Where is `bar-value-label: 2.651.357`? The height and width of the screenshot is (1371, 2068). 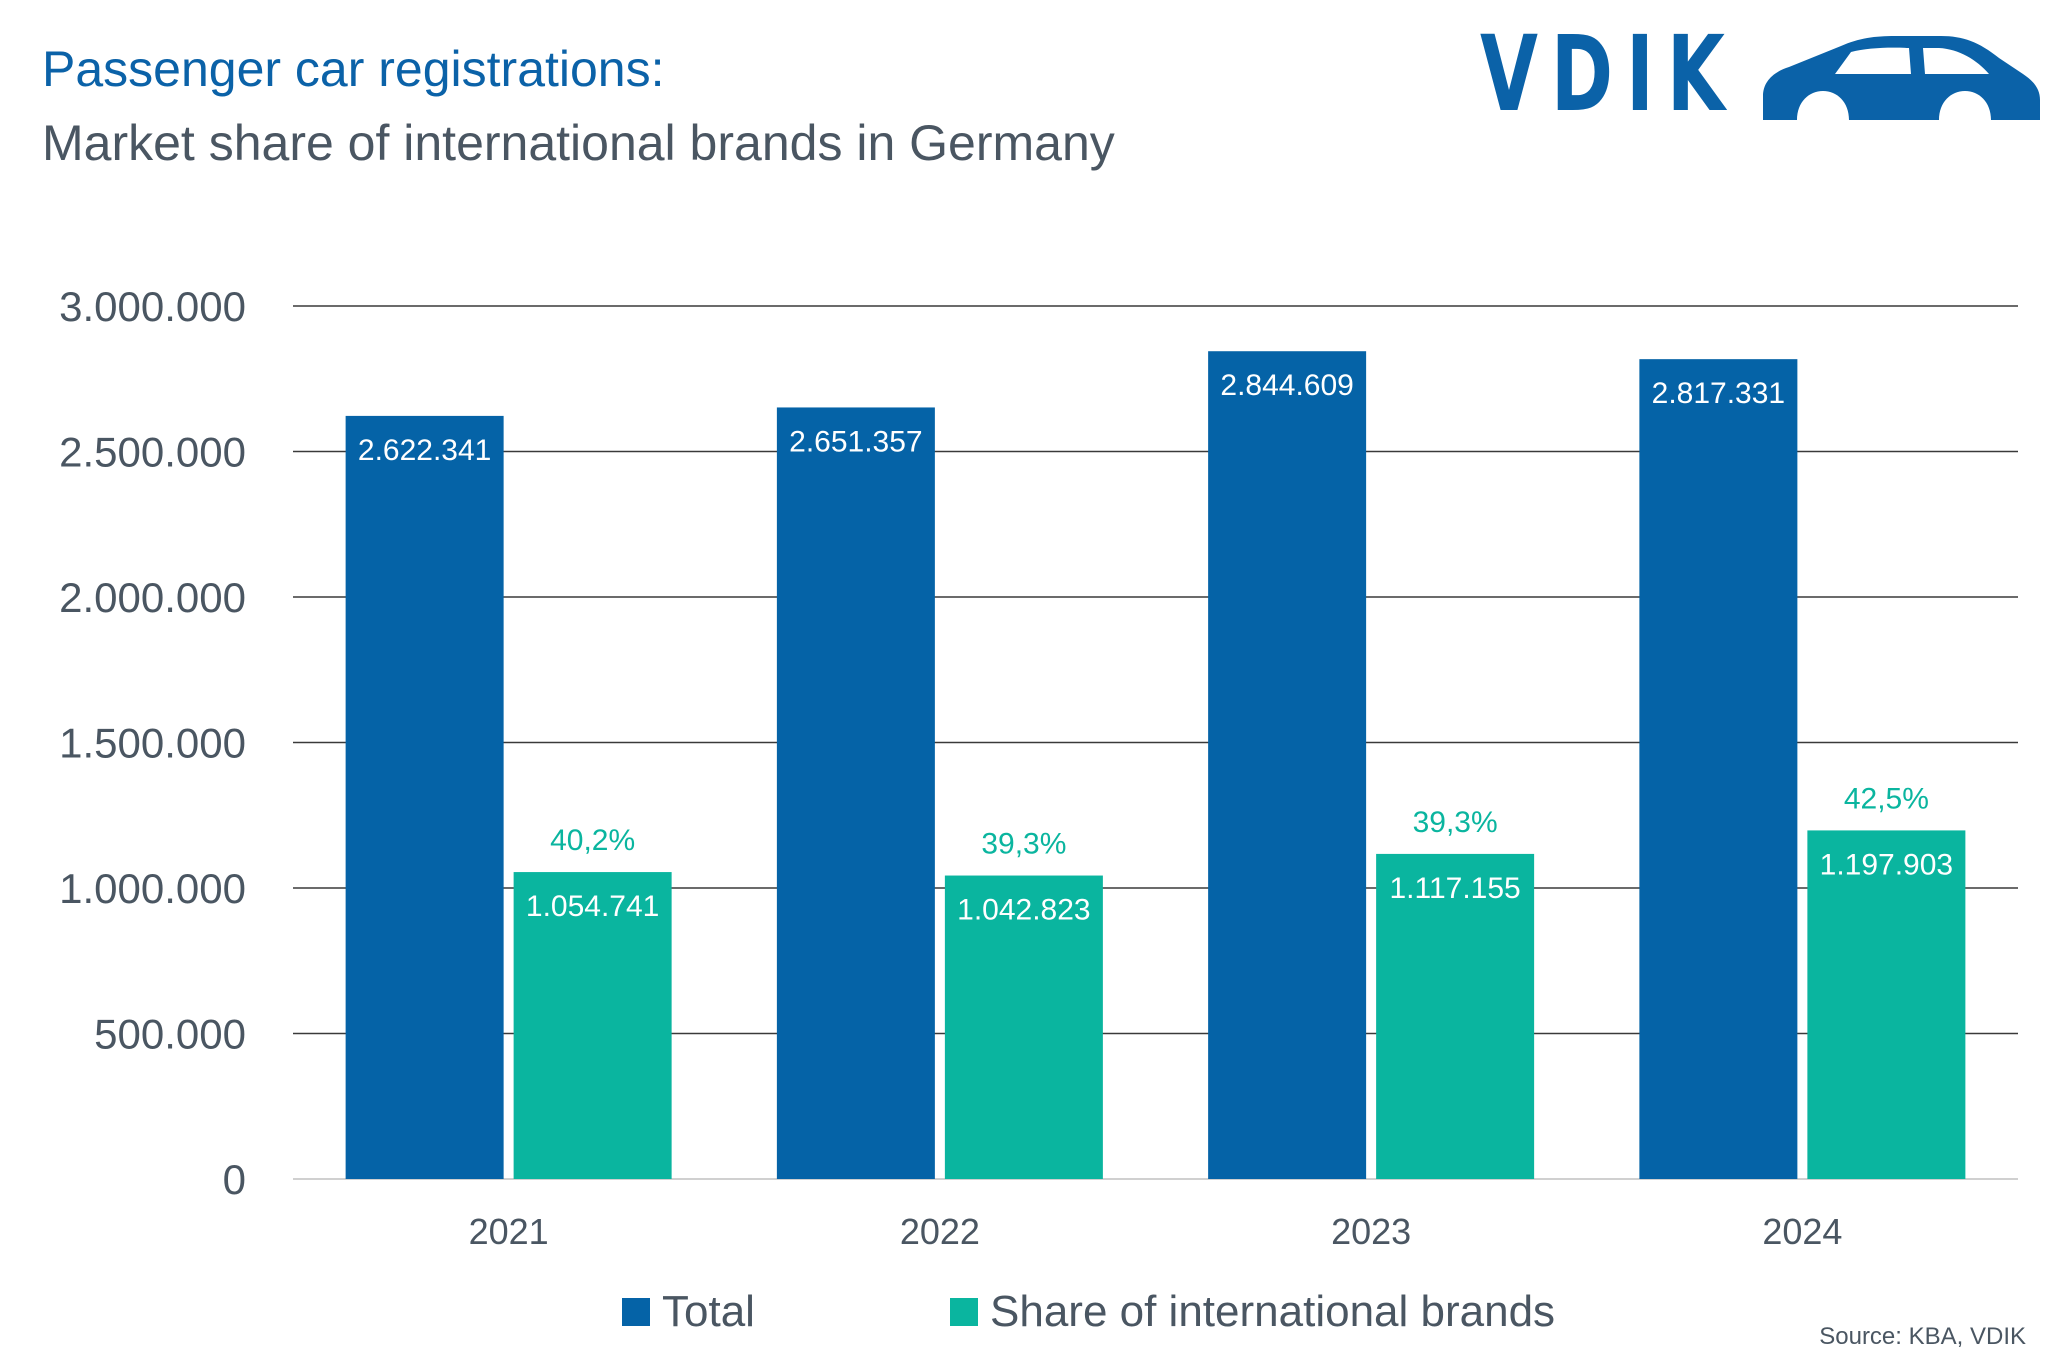 bar-value-label: 2.651.357 is located at coordinates (855, 441).